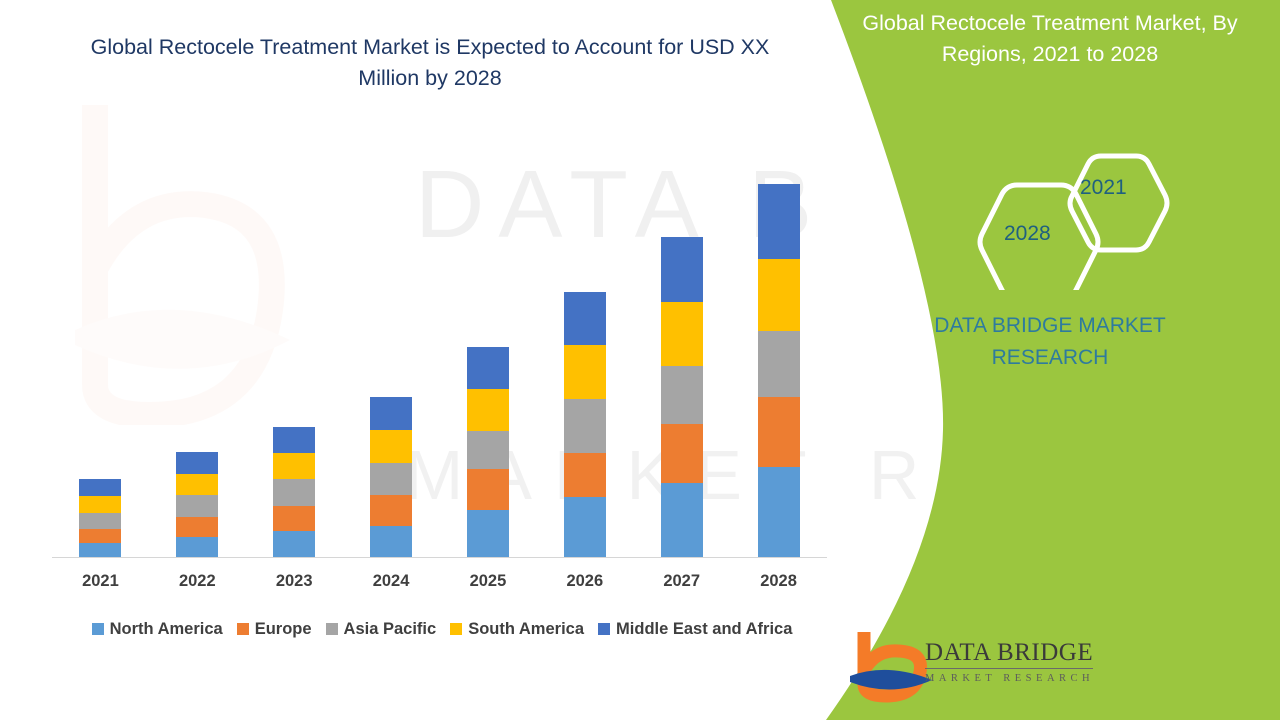 This screenshot has width=1280, height=720. What do you see at coordinates (1027, 233) in the screenshot?
I see `hexagon-label-2028: 2028` at bounding box center [1027, 233].